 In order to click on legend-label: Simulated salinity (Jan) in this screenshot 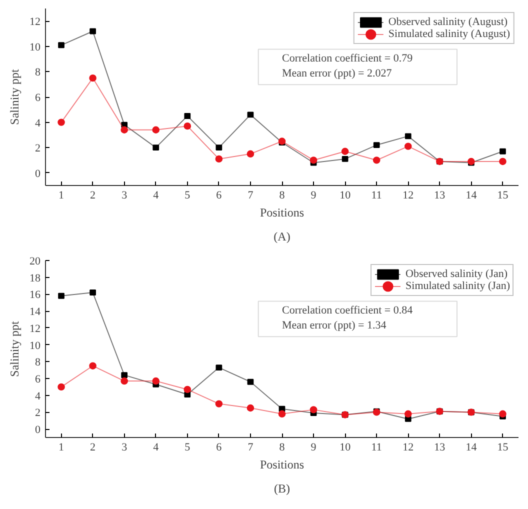, I will do `click(458, 286)`.